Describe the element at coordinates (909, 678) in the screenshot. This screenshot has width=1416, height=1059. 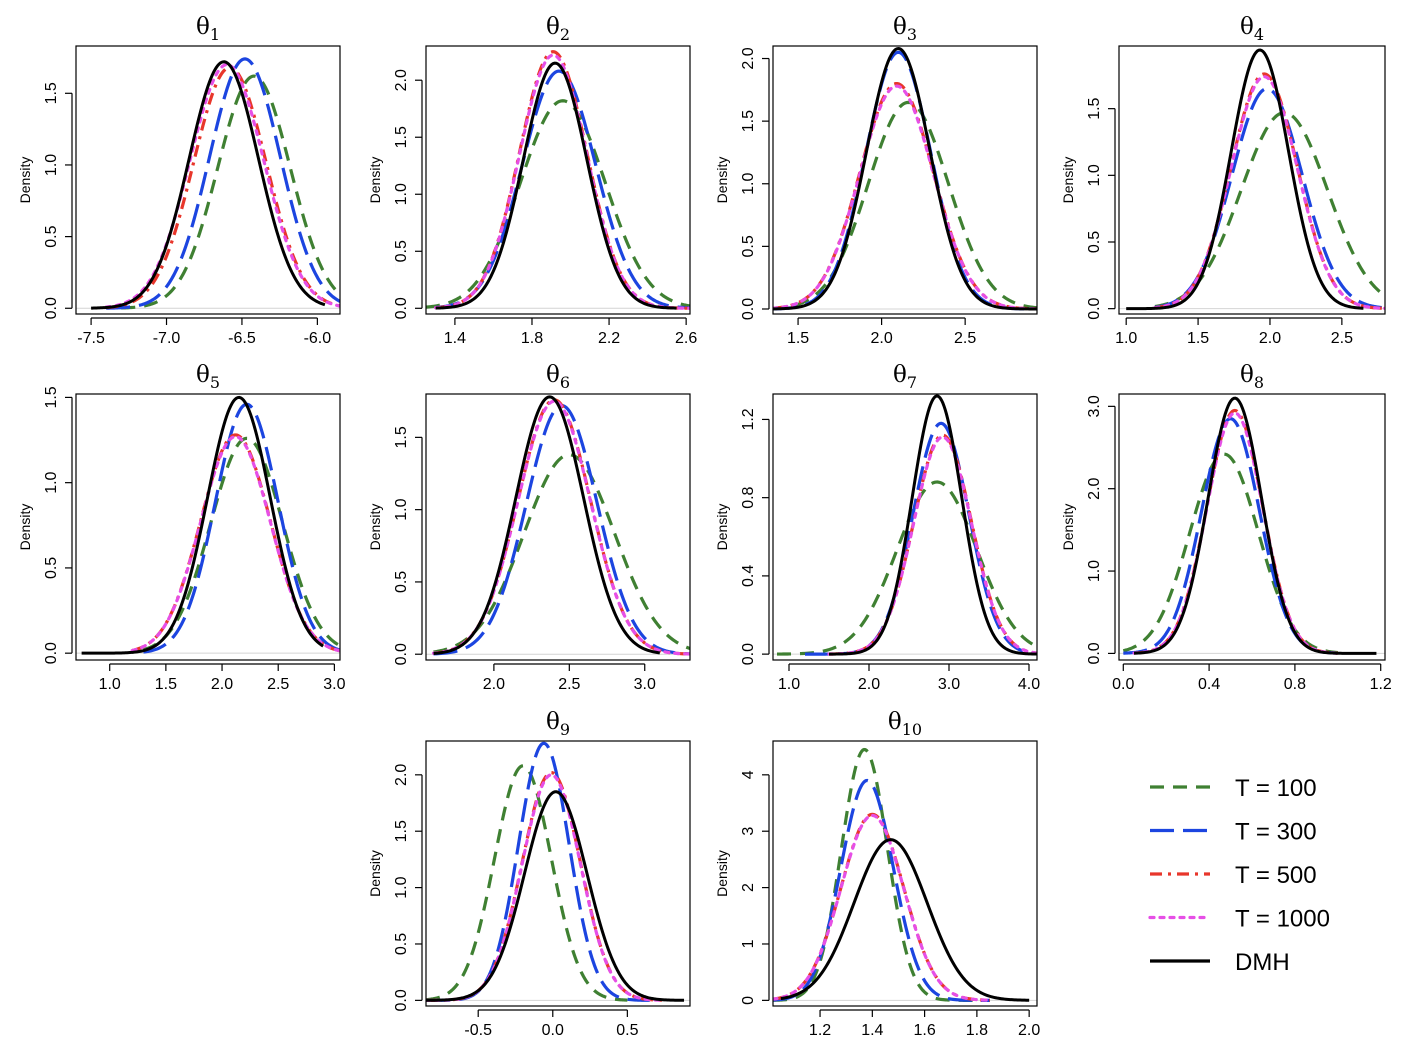
I see `x-axis: 1.0 2.0 3.0 4.0` at that location.